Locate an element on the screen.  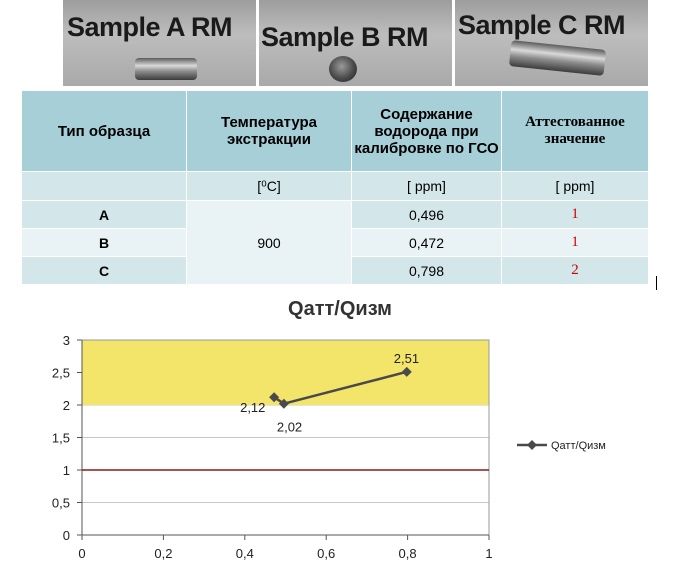
sample-c-rod is located at coordinates (557, 58).